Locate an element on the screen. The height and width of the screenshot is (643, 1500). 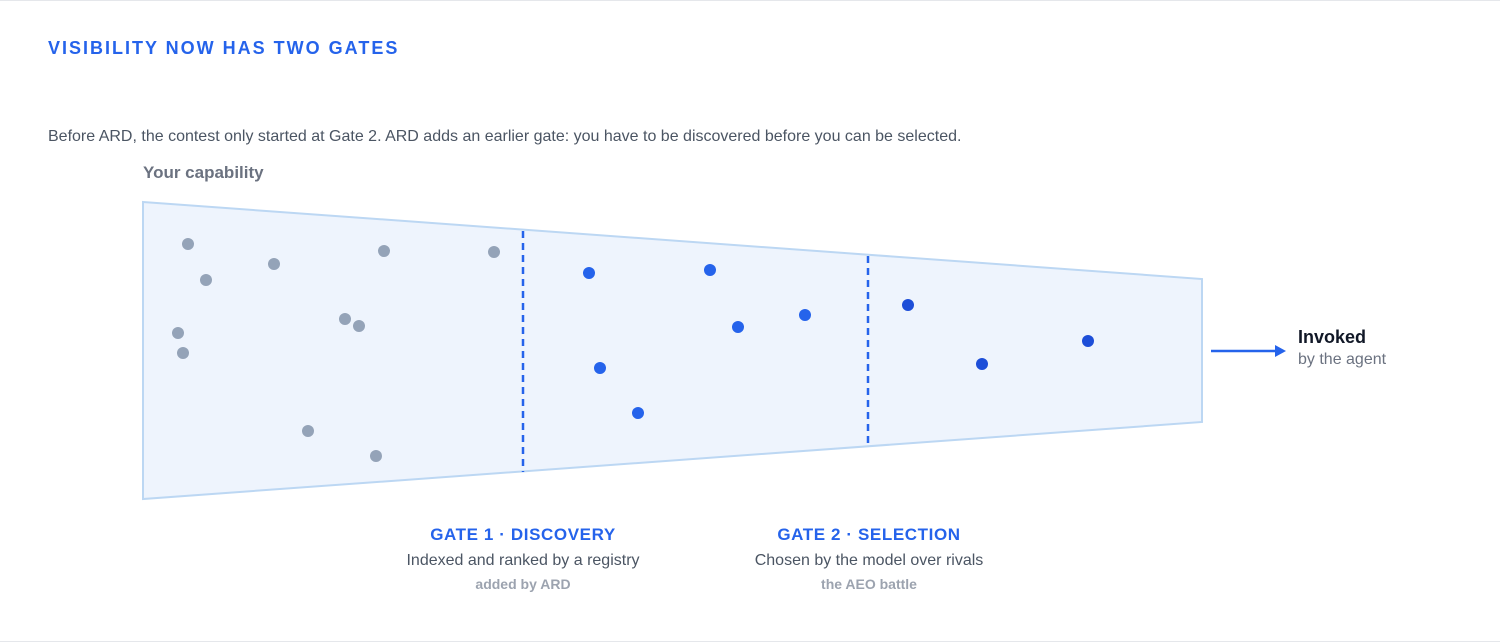
gate-2-description: Chosen by the model over rivals is located at coordinates (869, 560).